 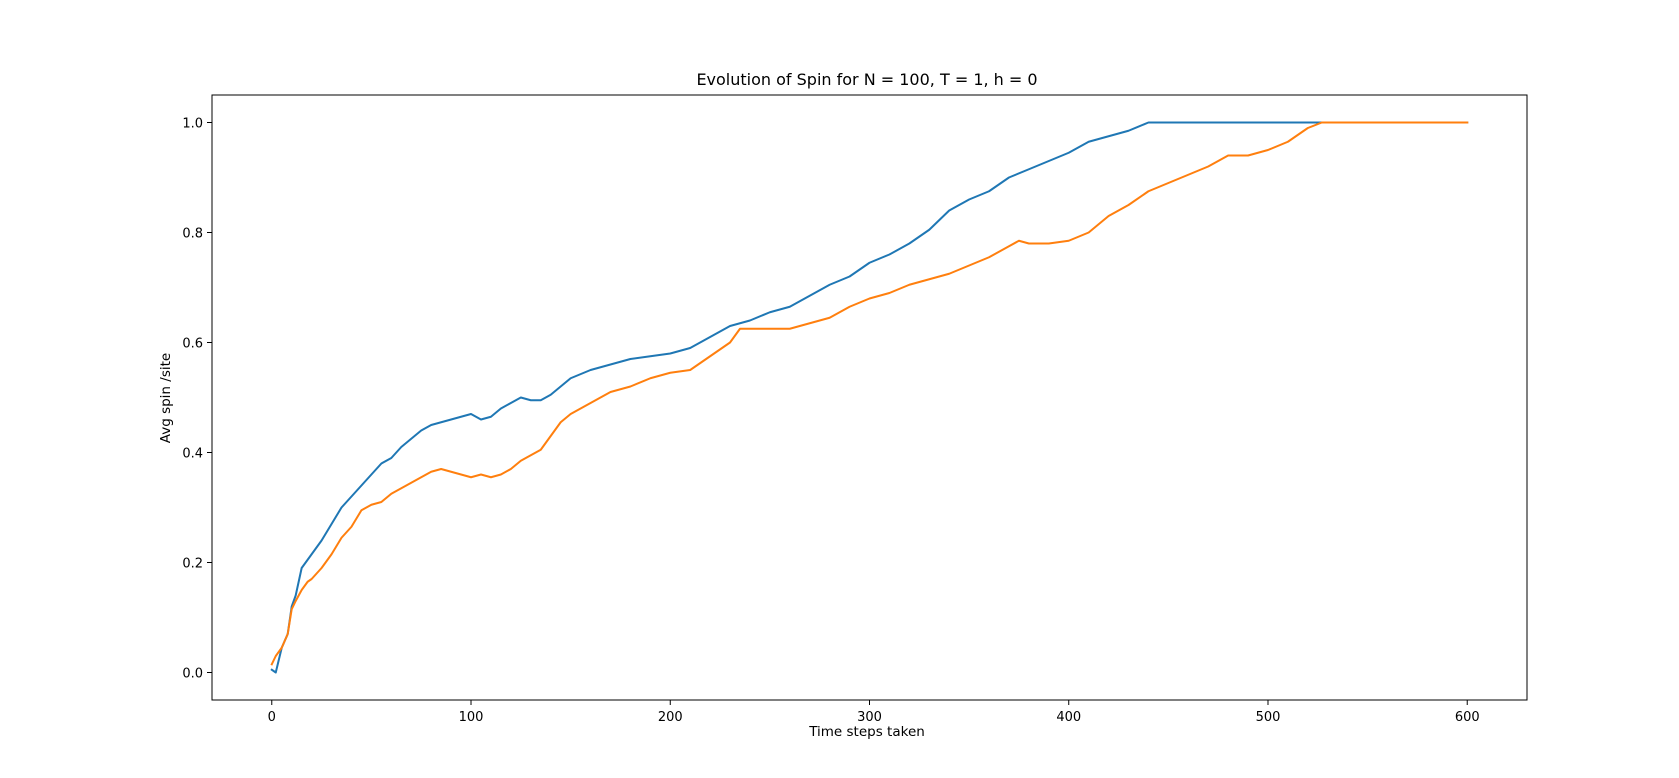 What do you see at coordinates (192, 344) in the screenshot?
I see `y-tick-label: 0.6` at bounding box center [192, 344].